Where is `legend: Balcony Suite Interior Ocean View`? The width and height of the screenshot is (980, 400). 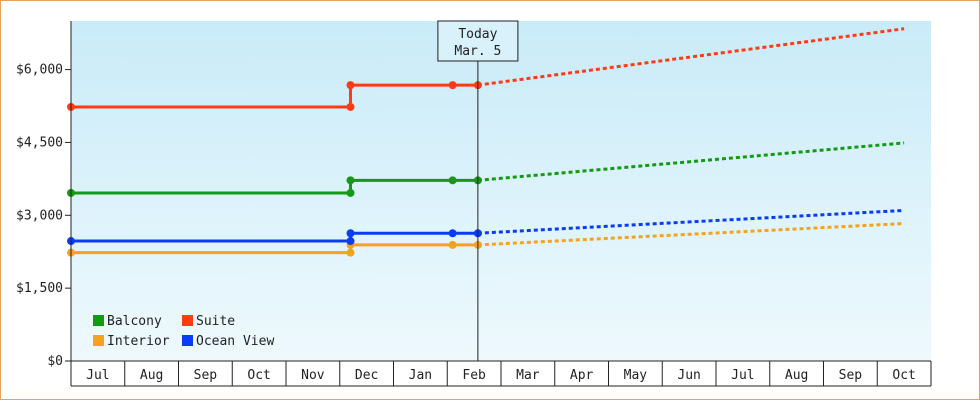 legend: Balcony Suite Interior Ocean View is located at coordinates (183, 331).